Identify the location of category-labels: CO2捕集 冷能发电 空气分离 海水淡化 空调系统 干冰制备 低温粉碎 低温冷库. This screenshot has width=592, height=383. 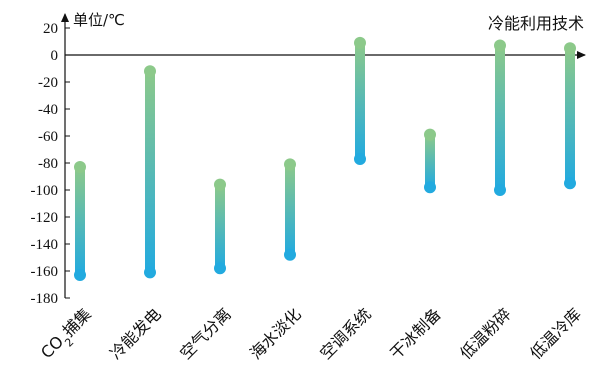
(311, 335).